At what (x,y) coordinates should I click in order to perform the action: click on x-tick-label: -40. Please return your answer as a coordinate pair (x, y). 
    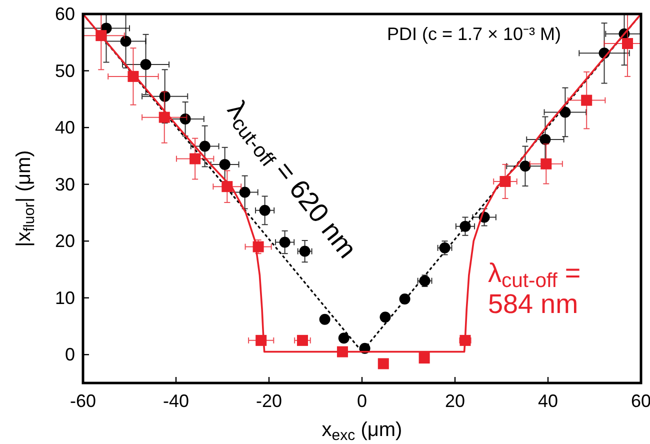
    Looking at the image, I should click on (176, 401).